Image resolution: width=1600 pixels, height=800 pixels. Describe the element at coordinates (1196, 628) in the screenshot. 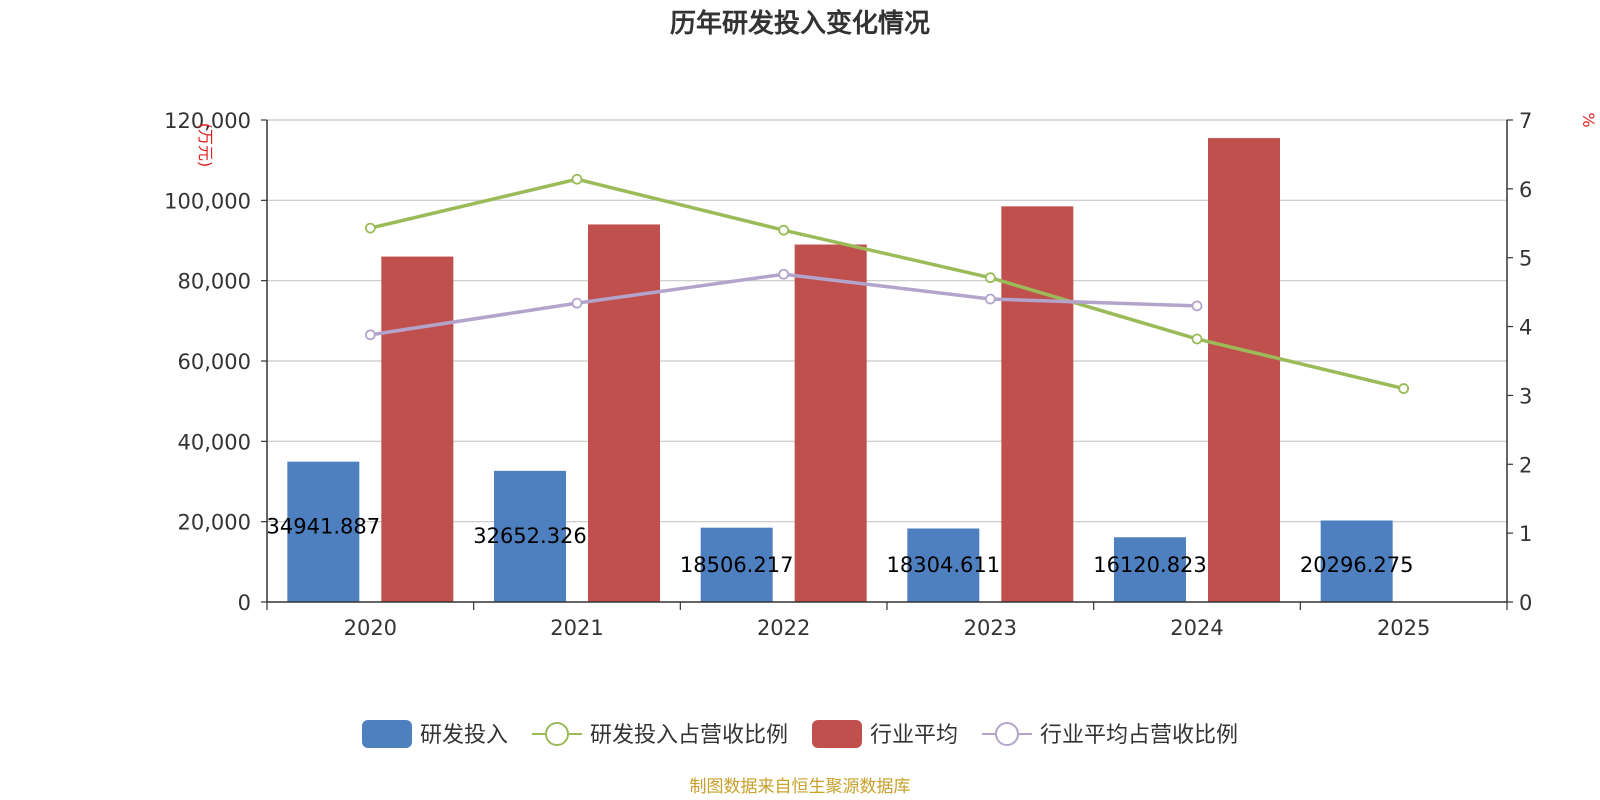

I see `x-axis-tick-label: 2024` at that location.